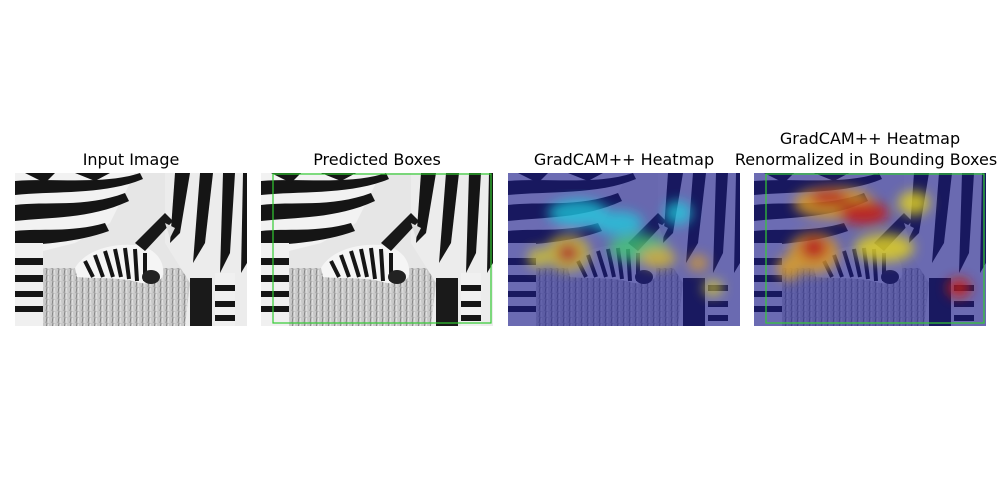  I want to click on zebra-photo-with-box, so click(377, 249).